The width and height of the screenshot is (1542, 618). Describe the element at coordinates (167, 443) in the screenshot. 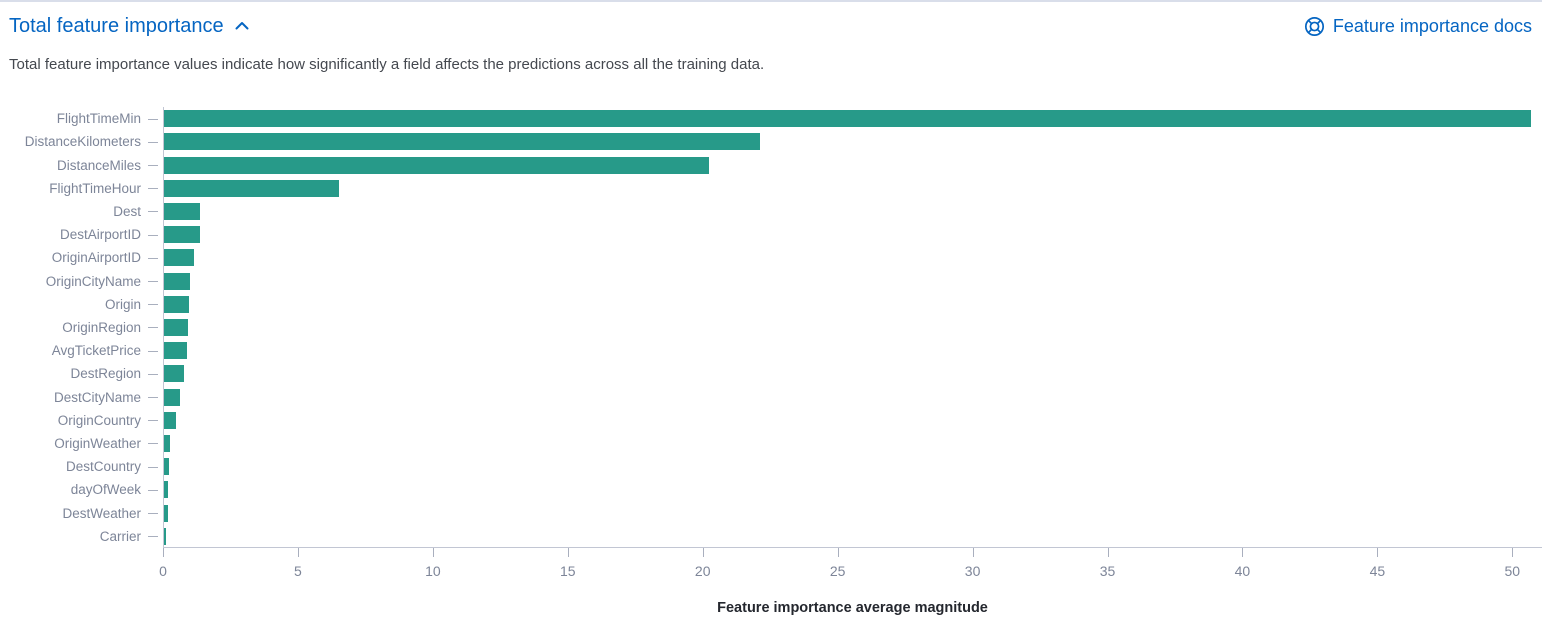

I see `bar-OriginWeather` at that location.